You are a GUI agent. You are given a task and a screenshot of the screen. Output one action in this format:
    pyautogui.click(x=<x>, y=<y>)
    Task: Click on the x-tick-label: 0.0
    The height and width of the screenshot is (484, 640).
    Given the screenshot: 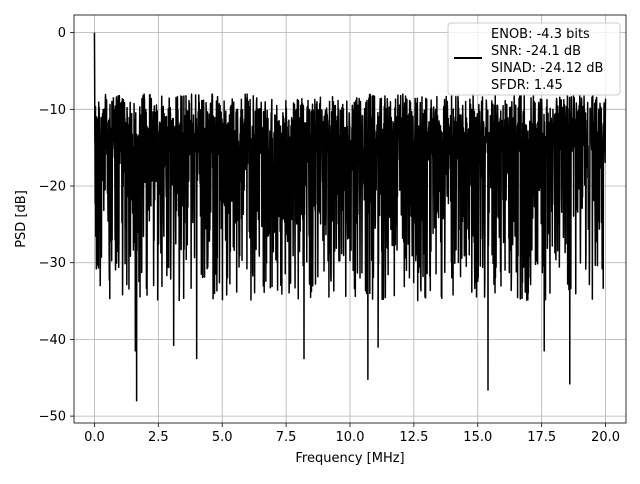 What is the action you would take?
    pyautogui.click(x=94, y=437)
    